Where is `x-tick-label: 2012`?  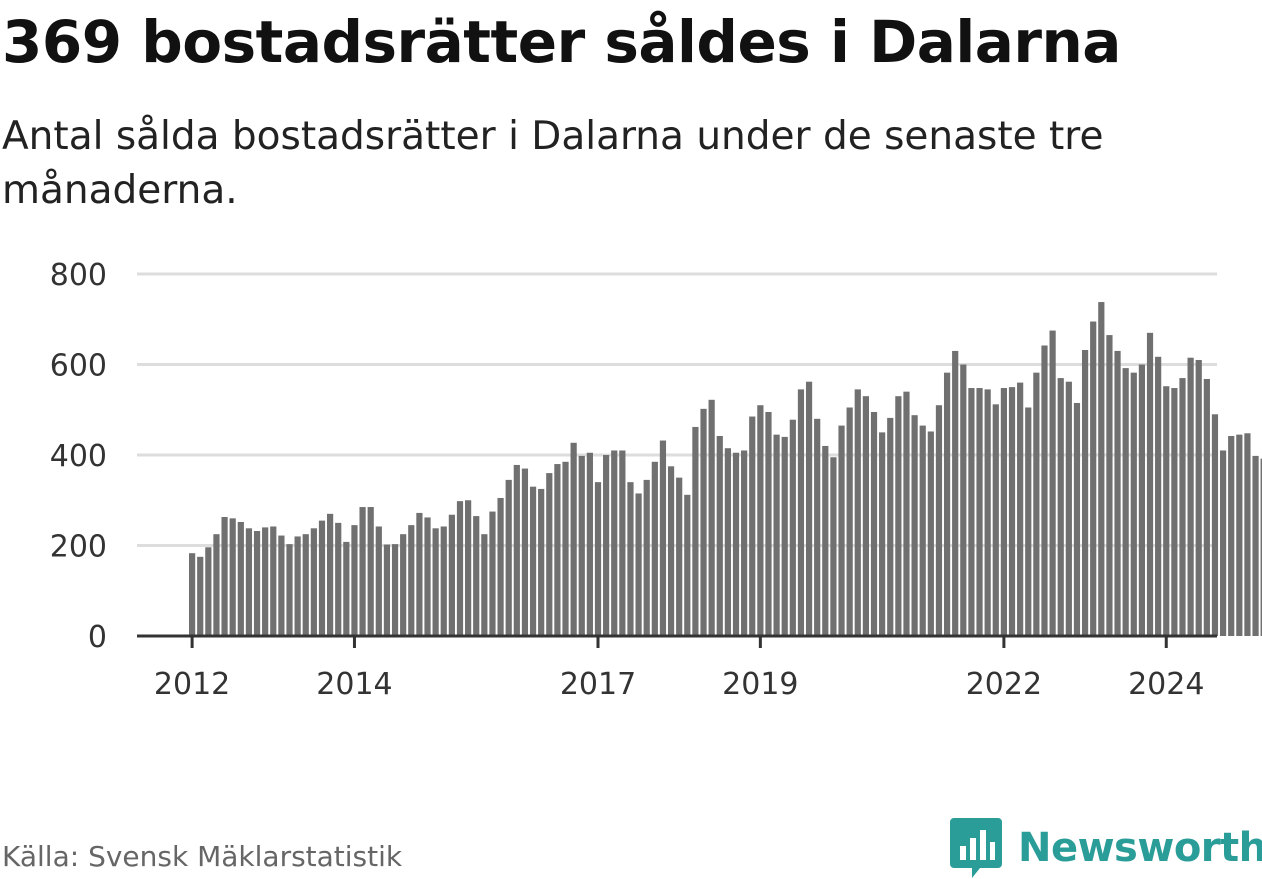 x-tick-label: 2012 is located at coordinates (192, 684).